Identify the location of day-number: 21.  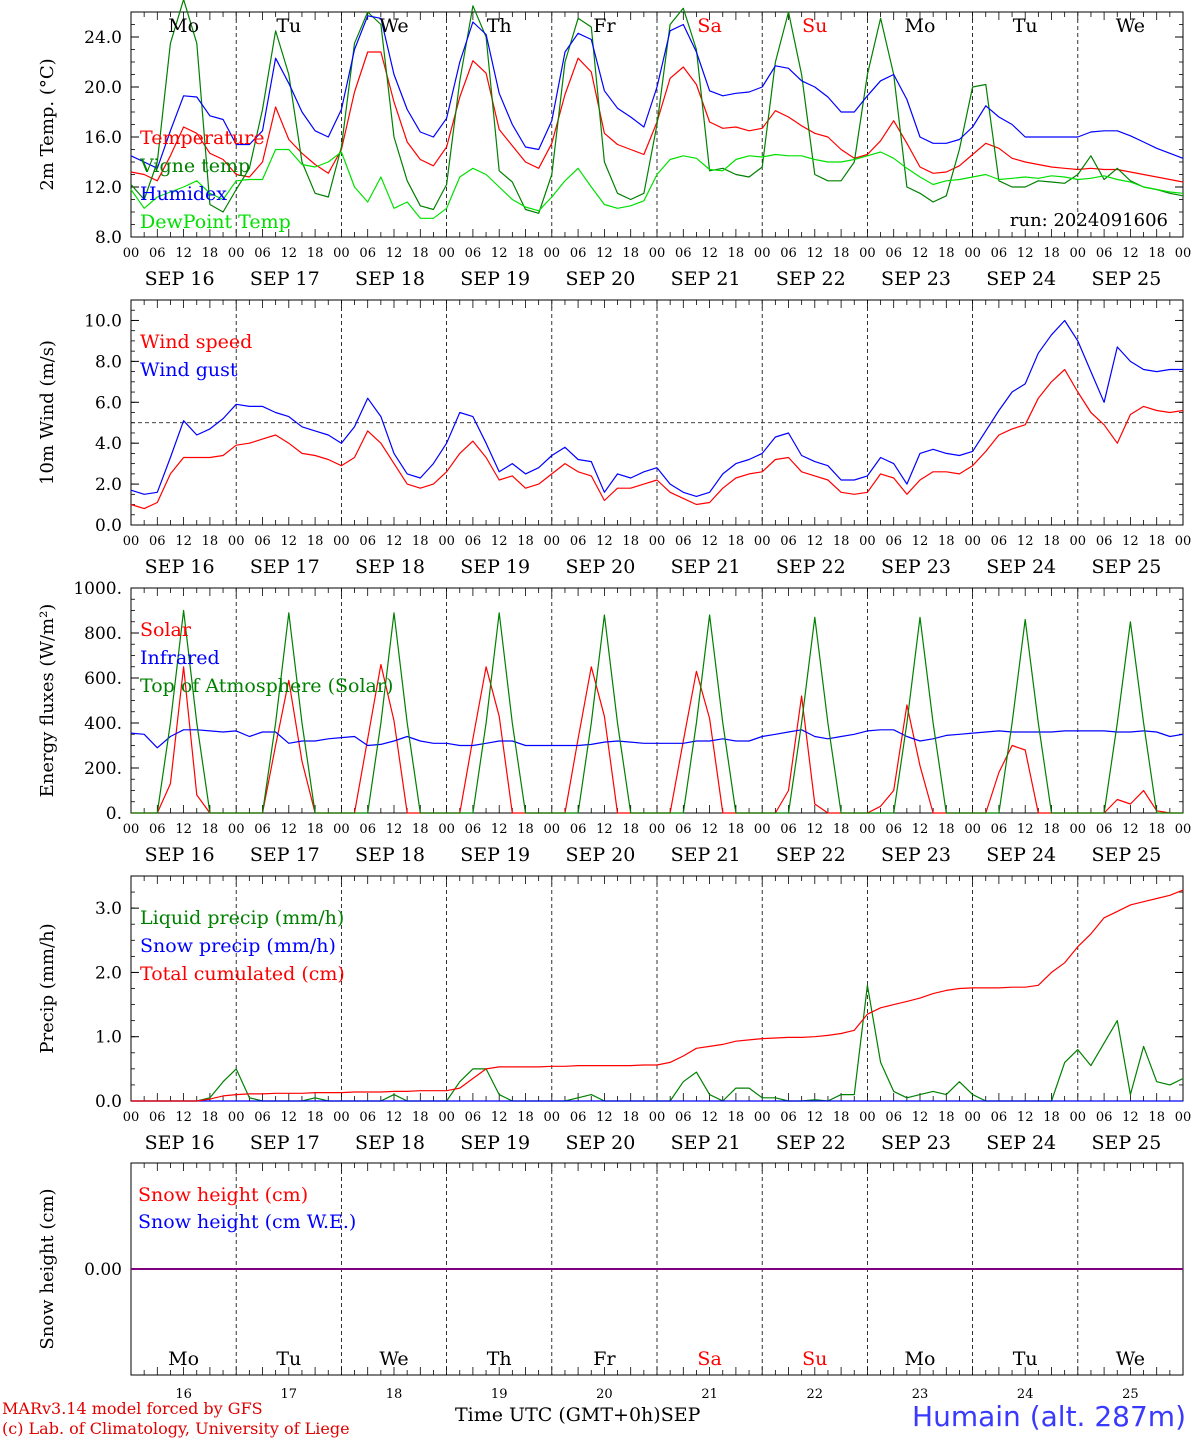
(709, 1393).